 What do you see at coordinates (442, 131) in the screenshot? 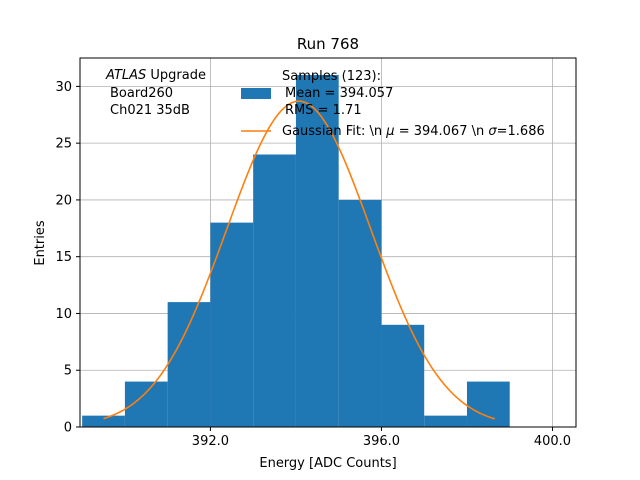
I see `legend-fit-mid: = 394.067 \n` at bounding box center [442, 131].